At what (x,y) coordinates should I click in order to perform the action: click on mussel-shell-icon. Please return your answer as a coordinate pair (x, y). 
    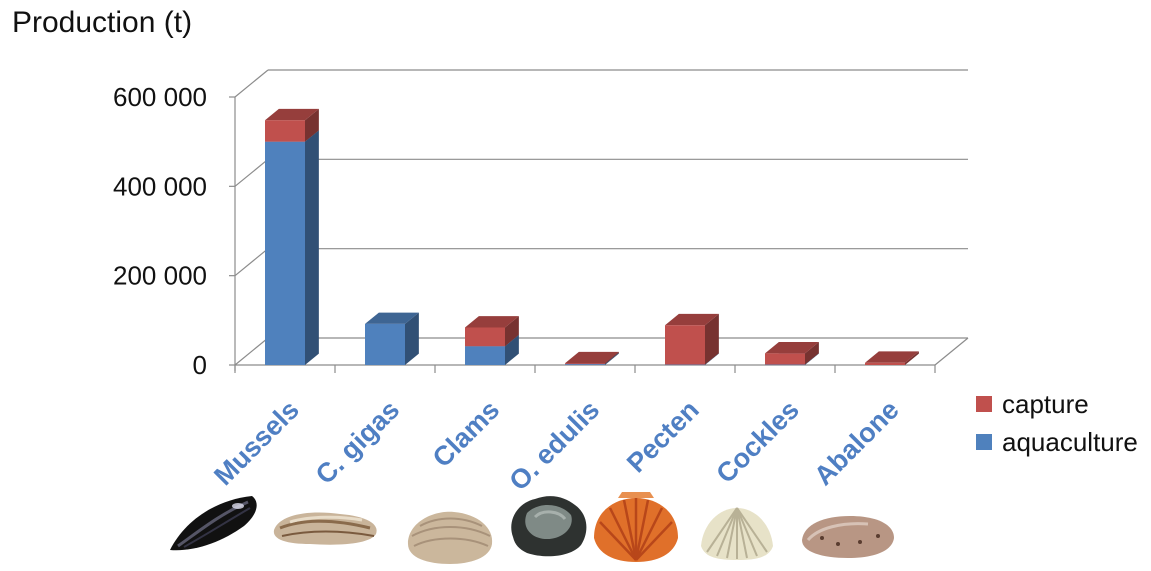
    Looking at the image, I should click on (214, 526).